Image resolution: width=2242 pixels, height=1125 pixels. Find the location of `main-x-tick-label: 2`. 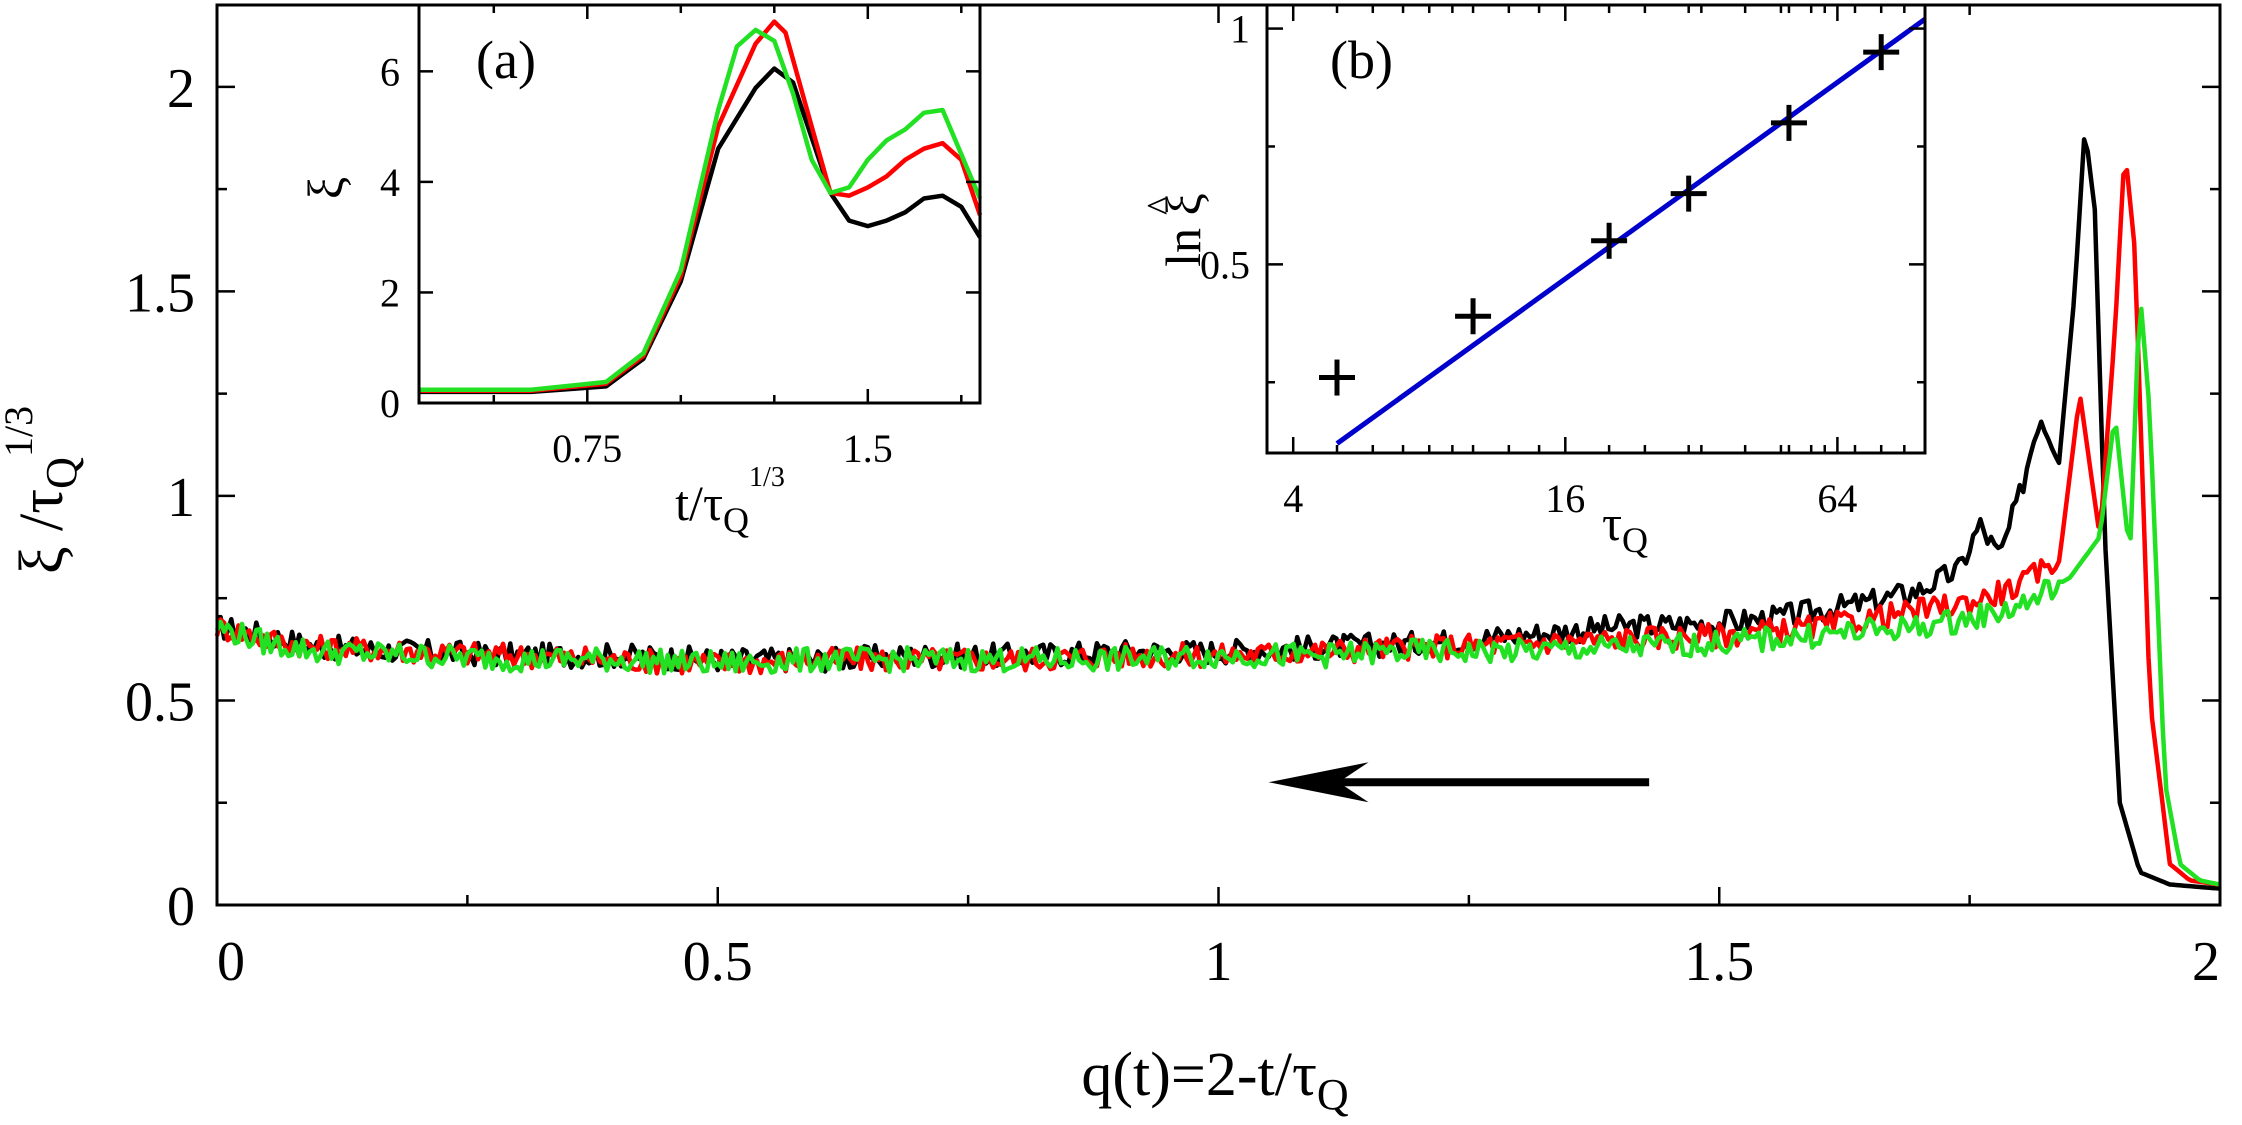

main-x-tick-label: 2 is located at coordinates (2206, 962).